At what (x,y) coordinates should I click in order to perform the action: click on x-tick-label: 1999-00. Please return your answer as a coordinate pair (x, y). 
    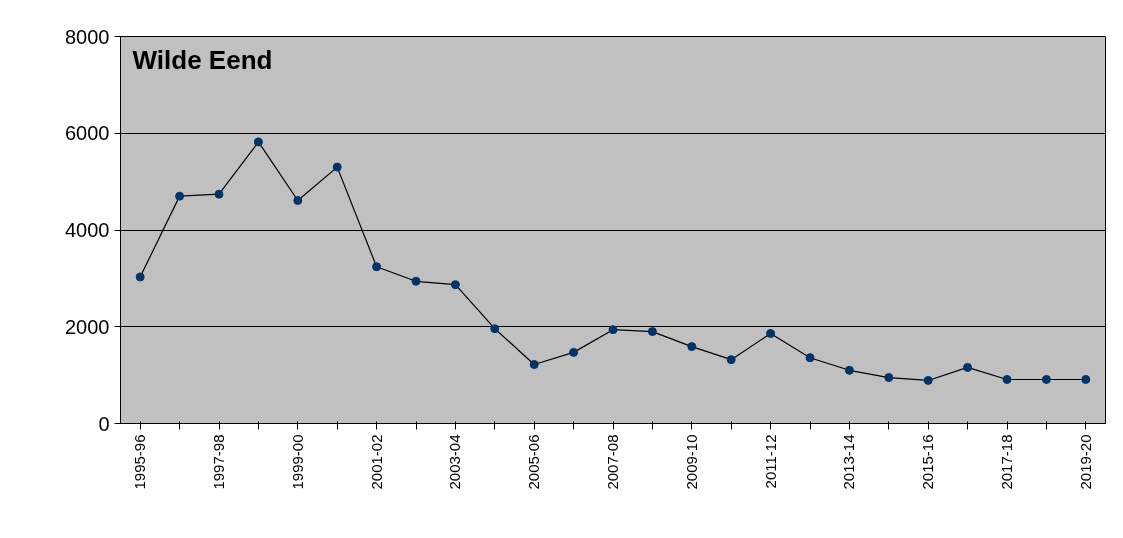
    Looking at the image, I should click on (297, 462).